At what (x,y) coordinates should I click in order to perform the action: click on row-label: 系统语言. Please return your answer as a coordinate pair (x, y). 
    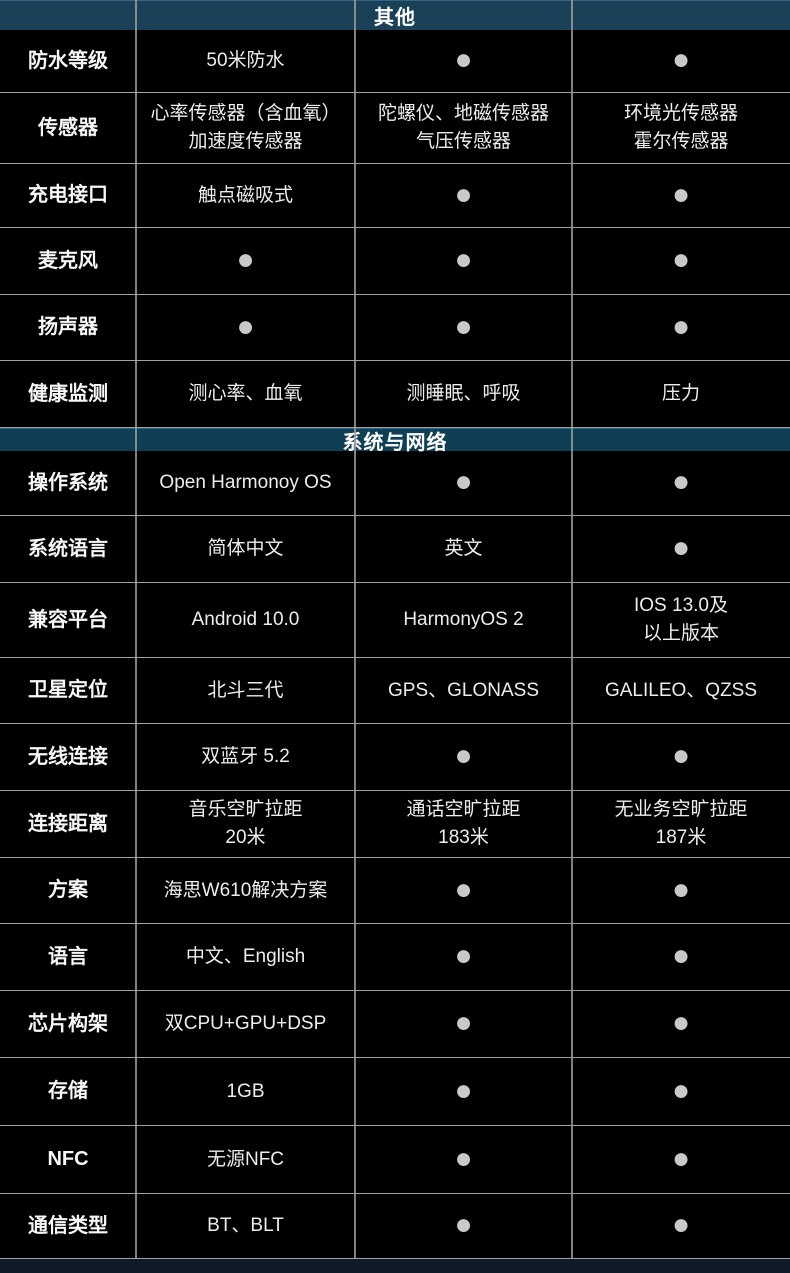
    Looking at the image, I should click on (68, 548).